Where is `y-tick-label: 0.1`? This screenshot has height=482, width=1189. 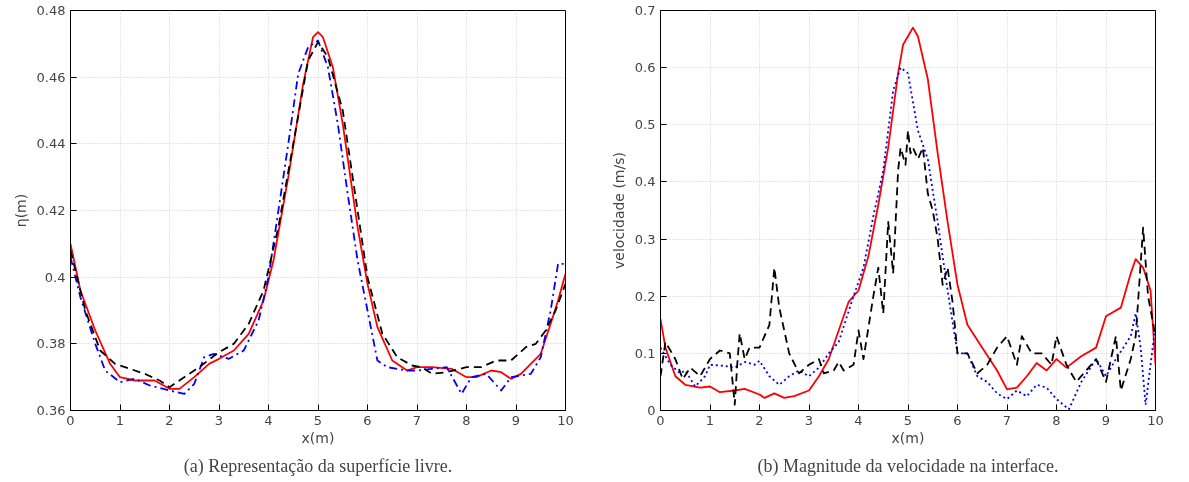 y-tick-label: 0.1 is located at coordinates (645, 353).